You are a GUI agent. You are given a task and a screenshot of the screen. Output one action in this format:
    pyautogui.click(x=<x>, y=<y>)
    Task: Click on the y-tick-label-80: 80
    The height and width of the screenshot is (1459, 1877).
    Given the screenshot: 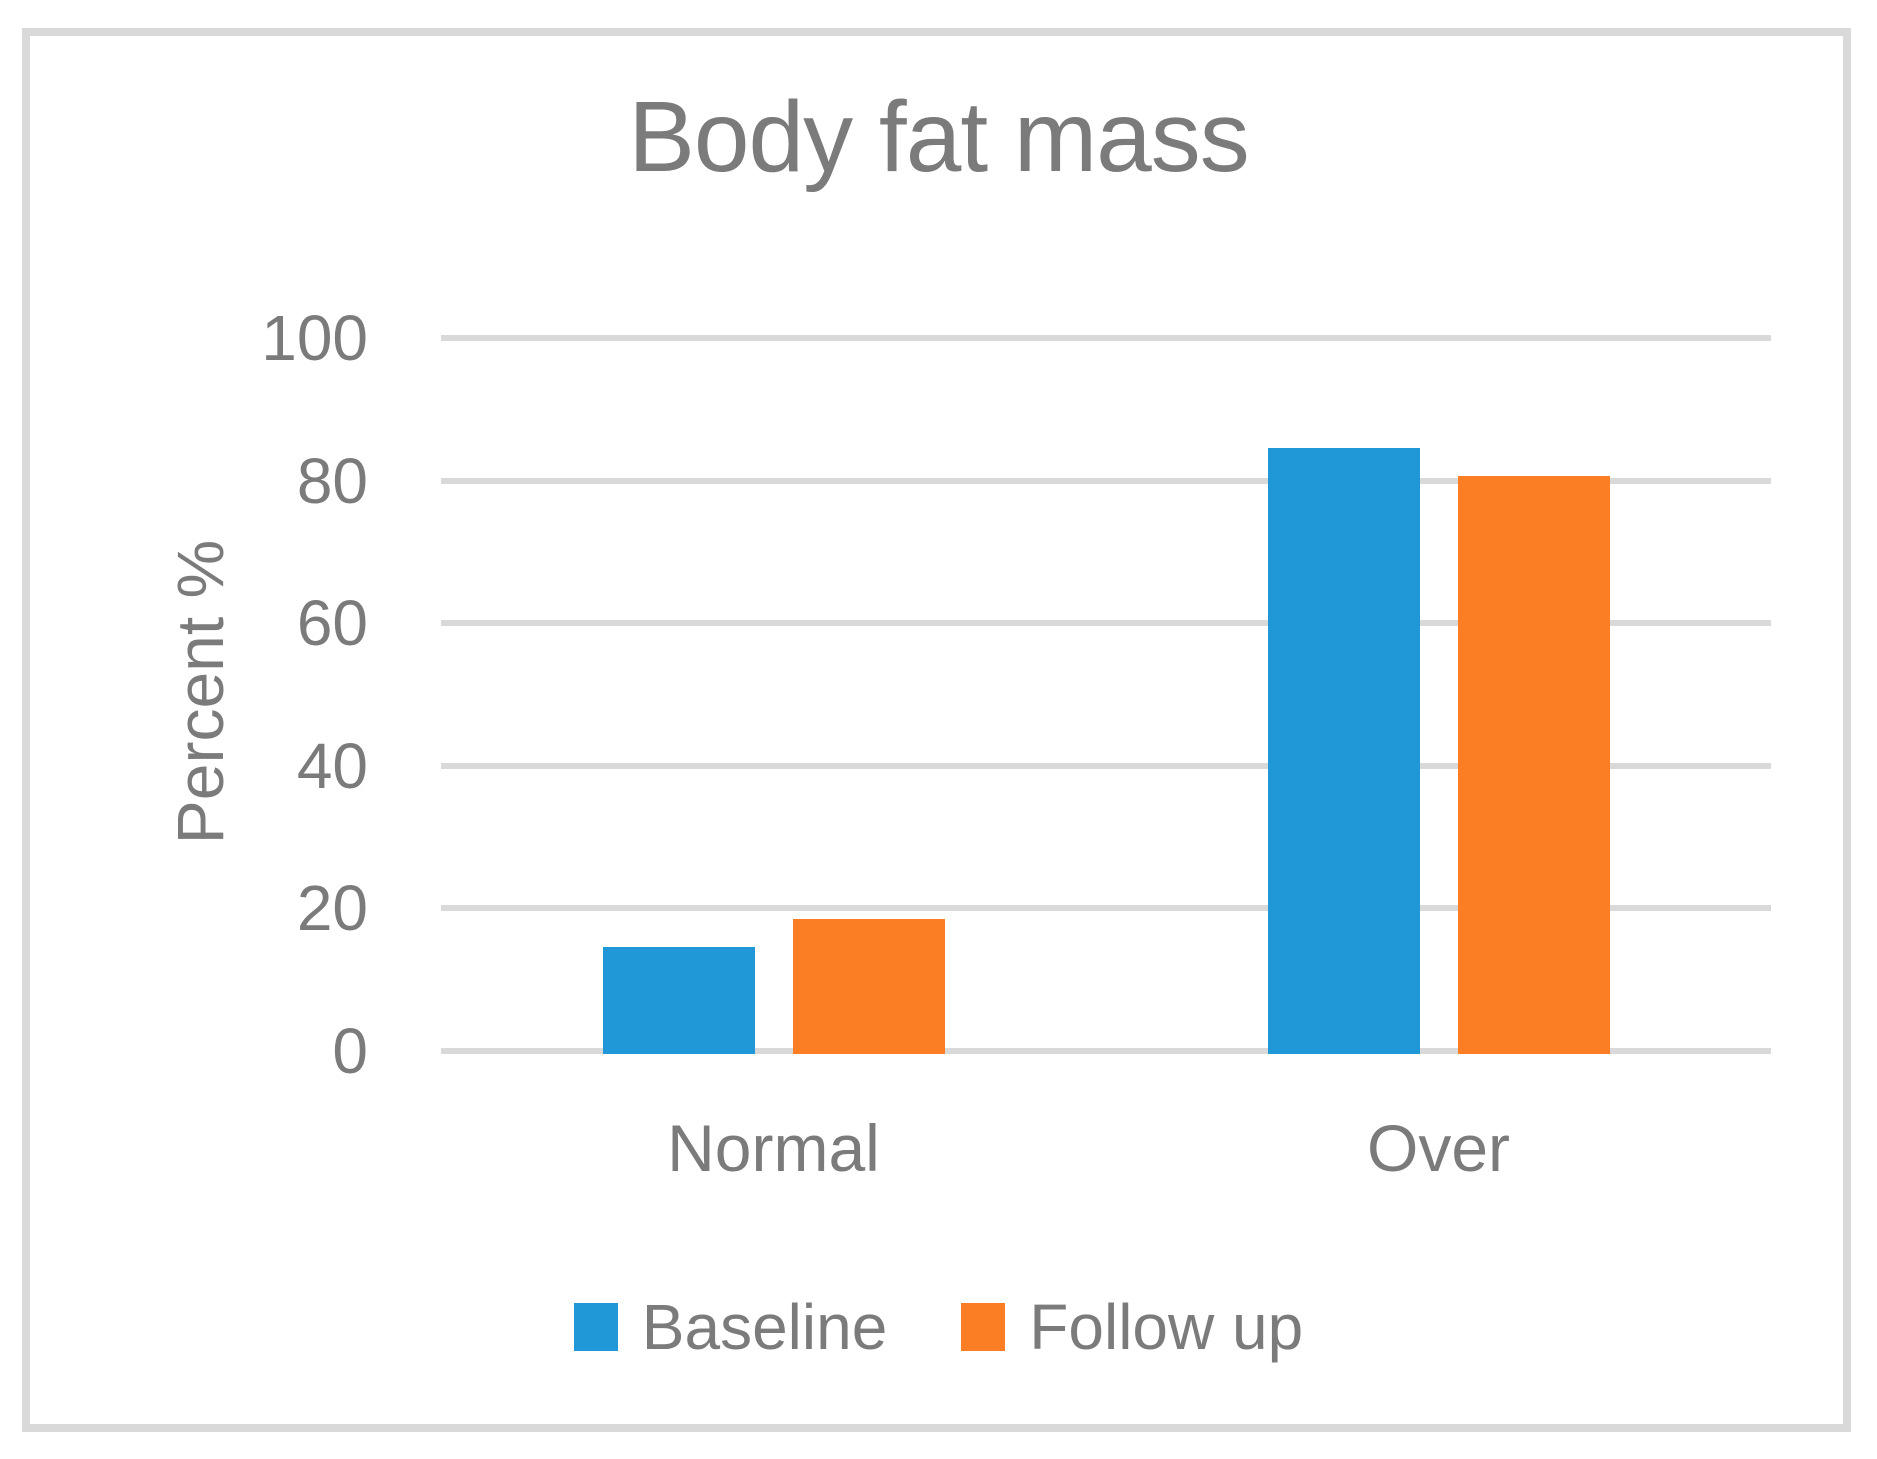 What is the action you would take?
    pyautogui.click(x=332, y=480)
    